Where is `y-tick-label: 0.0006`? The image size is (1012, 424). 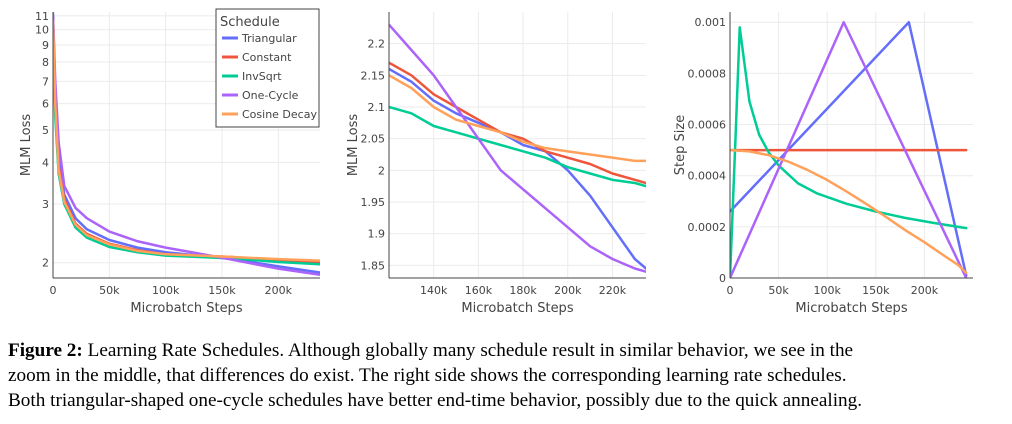 y-tick-label: 0.0006 is located at coordinates (707, 125).